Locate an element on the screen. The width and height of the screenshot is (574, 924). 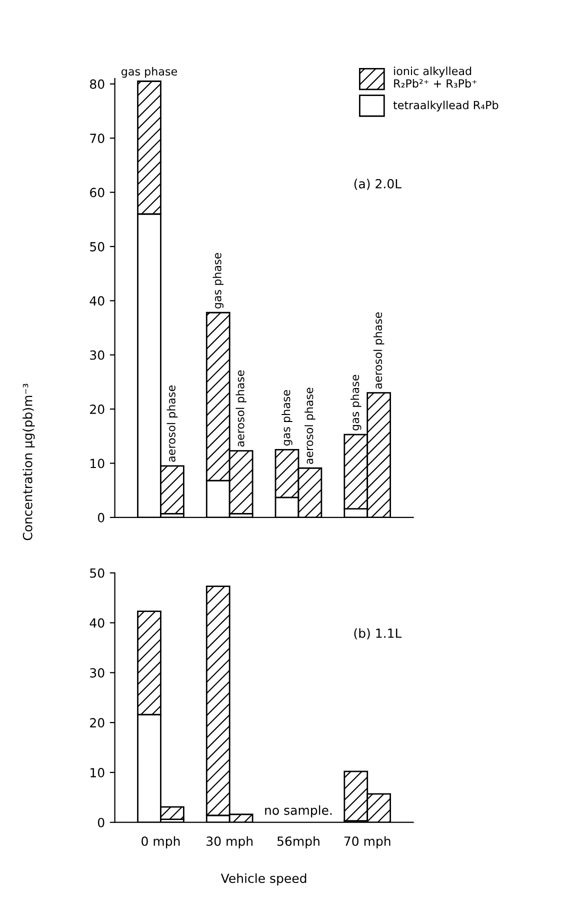
annotation: (b) 1.1L is located at coordinates (378, 634).